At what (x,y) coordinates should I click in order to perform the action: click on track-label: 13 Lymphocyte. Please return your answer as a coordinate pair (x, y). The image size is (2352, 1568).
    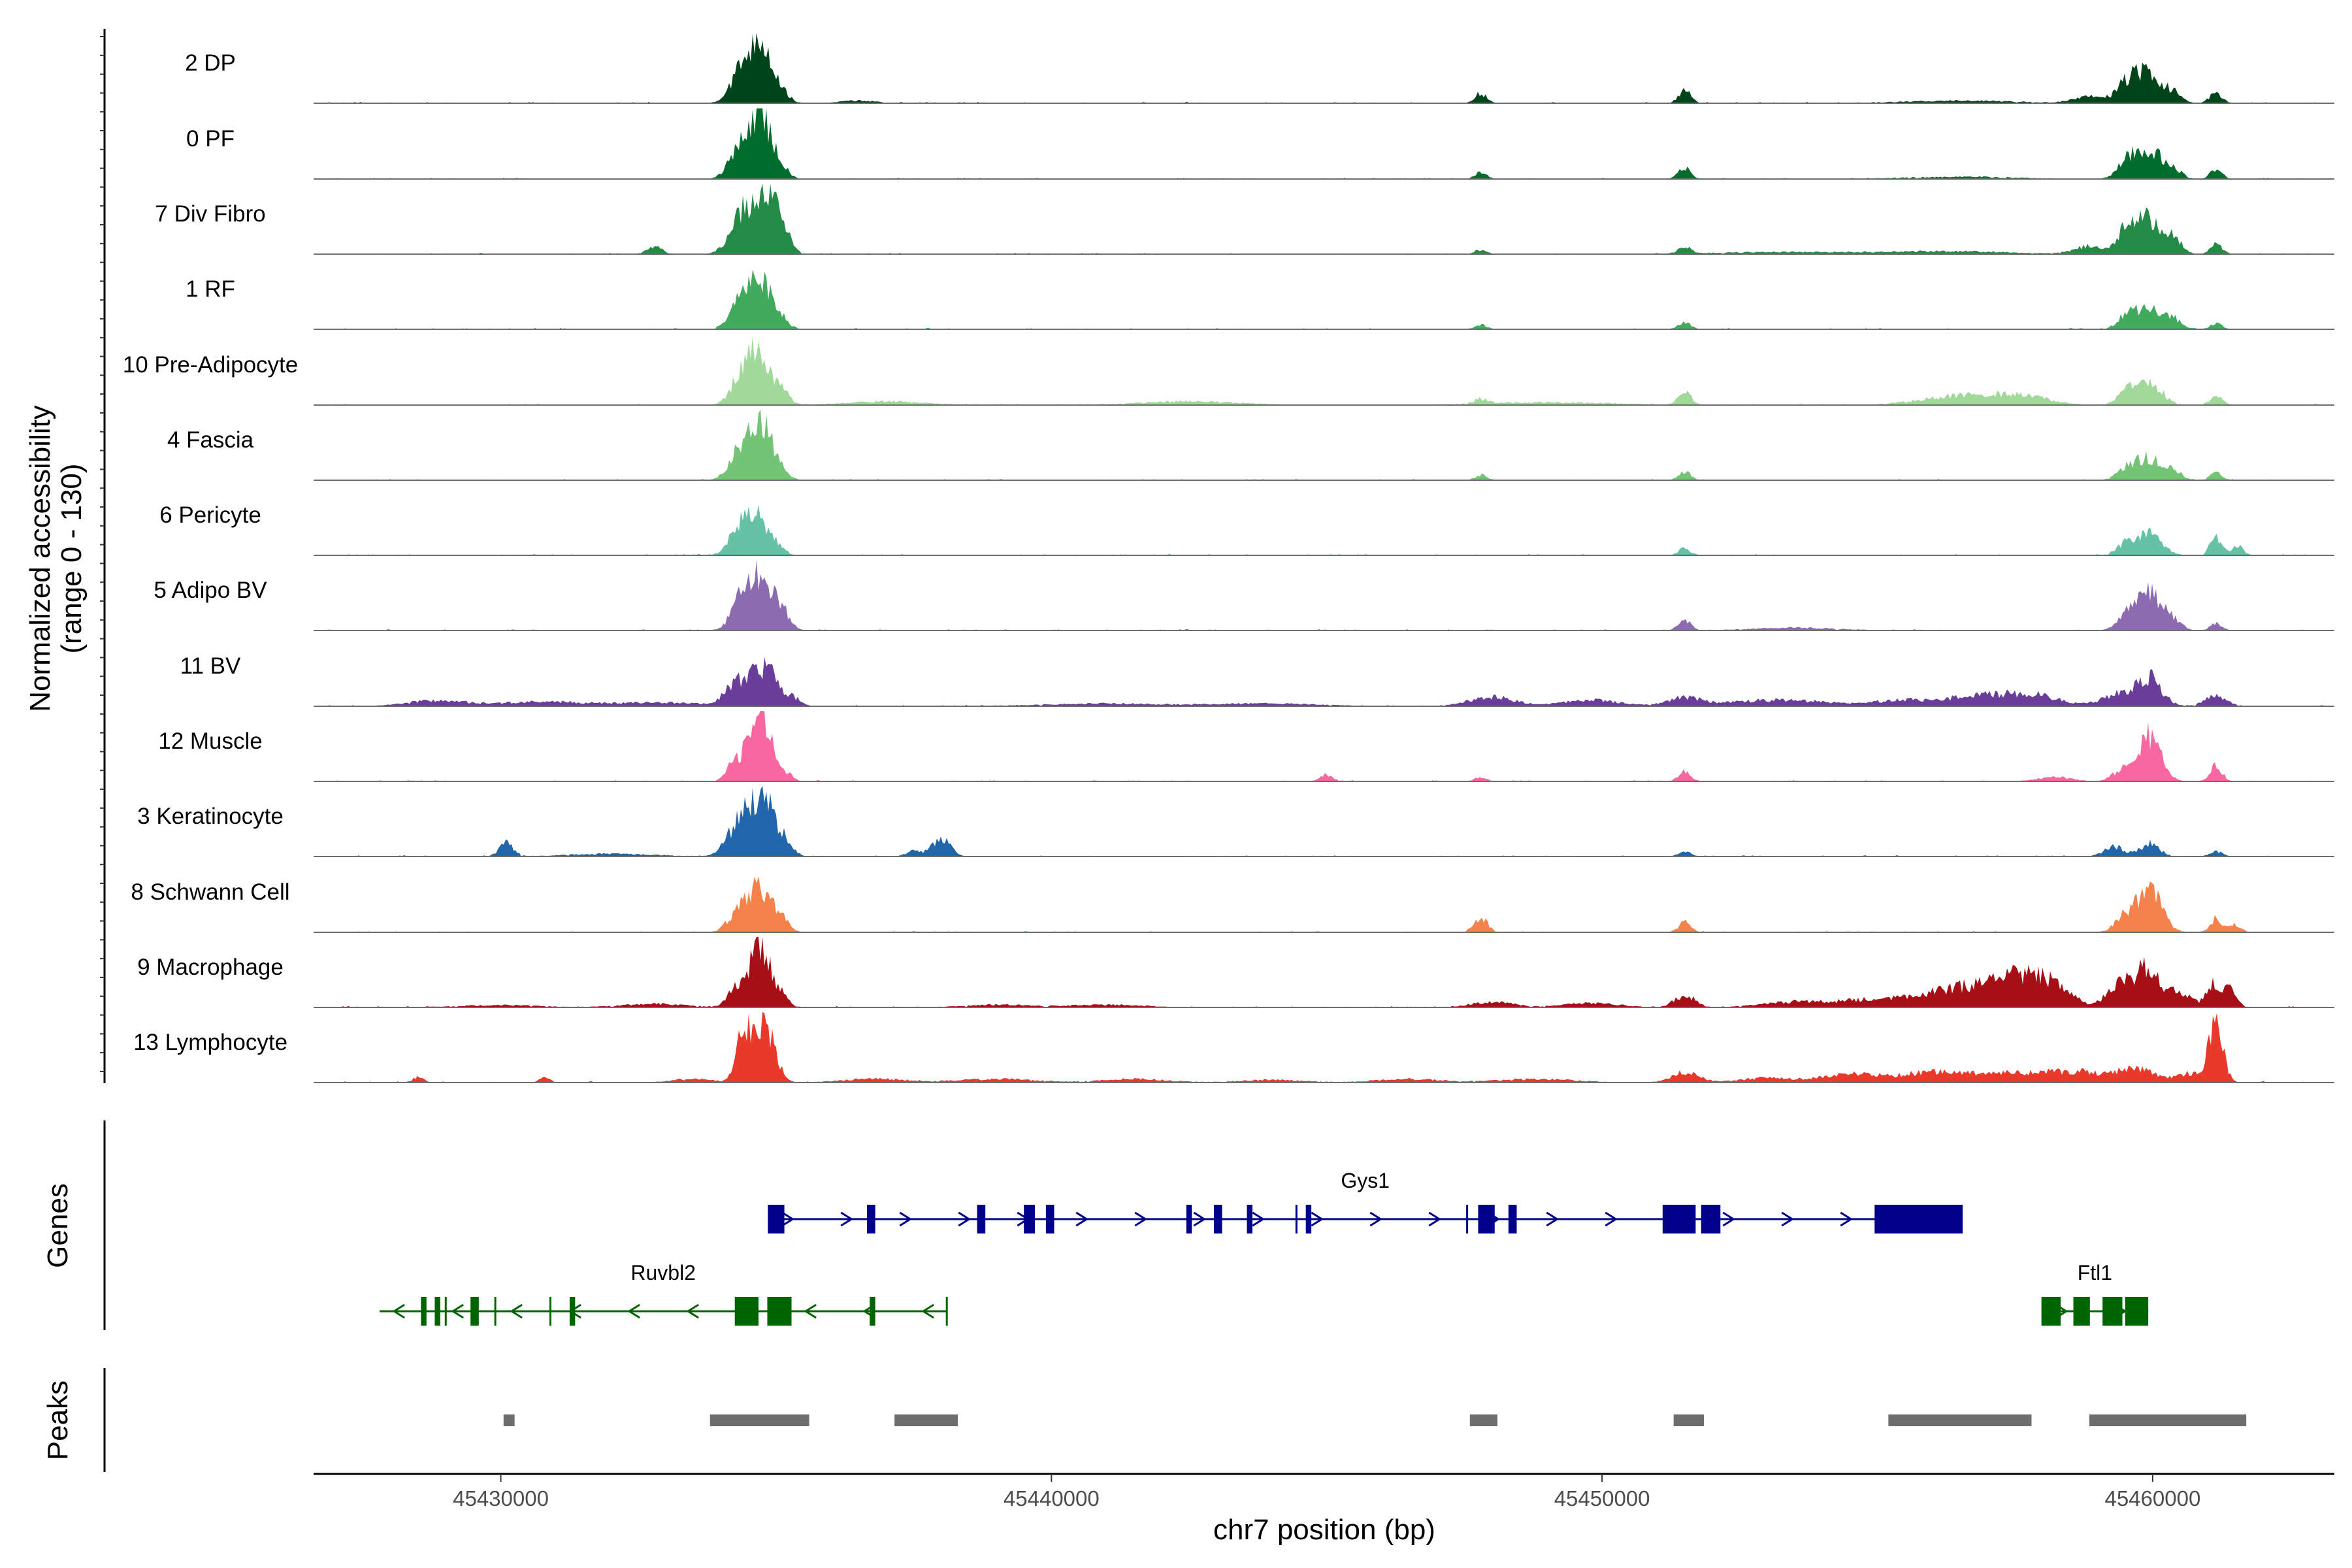
    Looking at the image, I should click on (210, 1042).